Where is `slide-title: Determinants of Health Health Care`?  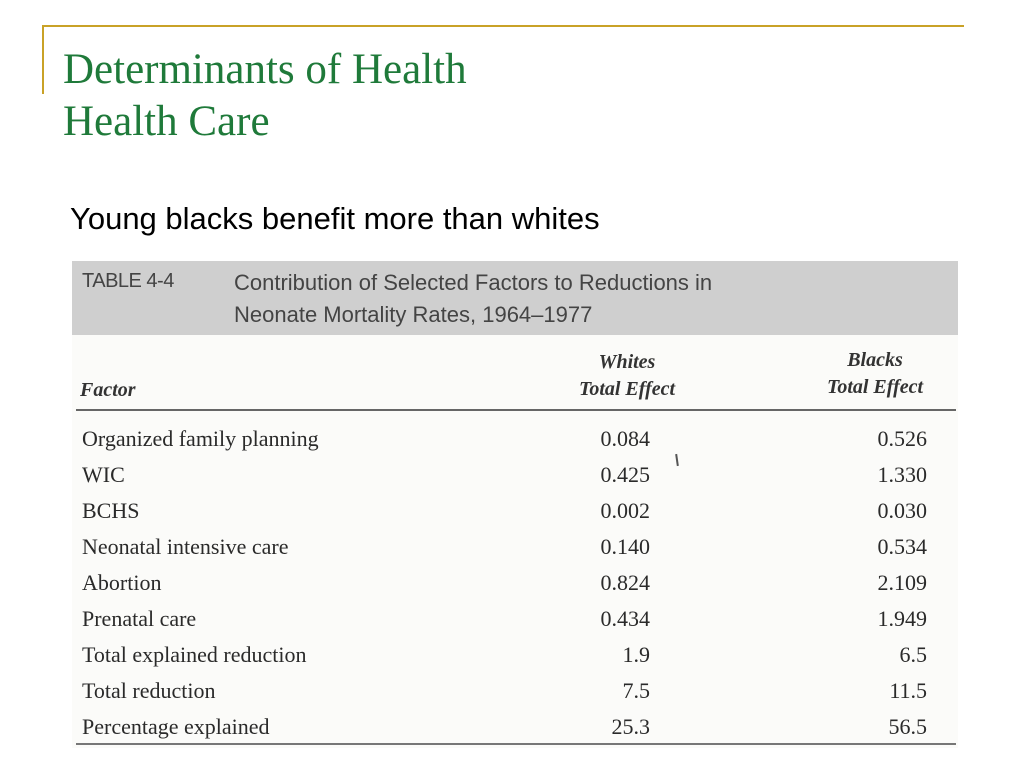 slide-title: Determinants of Health Health Care is located at coordinates (265, 96).